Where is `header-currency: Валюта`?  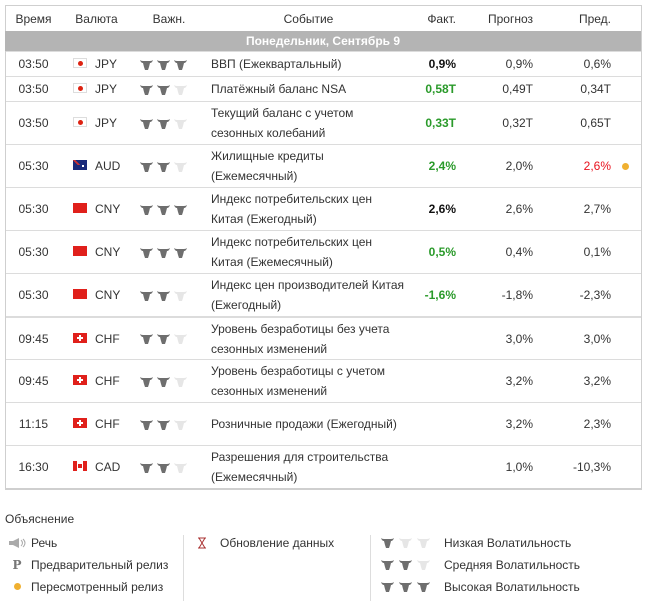 header-currency: Валюта is located at coordinates (96, 18).